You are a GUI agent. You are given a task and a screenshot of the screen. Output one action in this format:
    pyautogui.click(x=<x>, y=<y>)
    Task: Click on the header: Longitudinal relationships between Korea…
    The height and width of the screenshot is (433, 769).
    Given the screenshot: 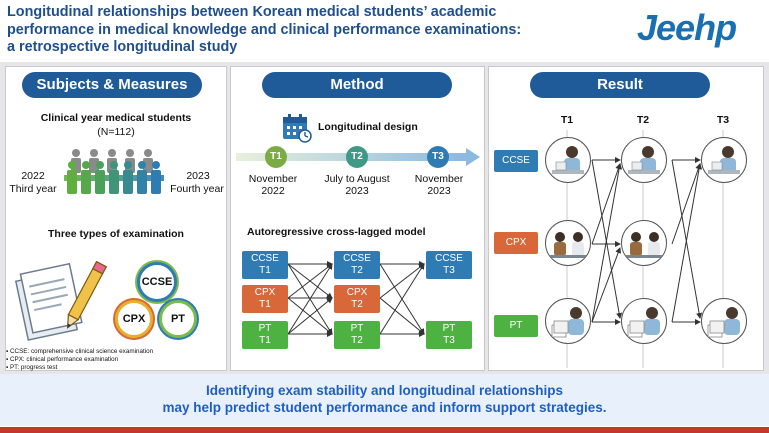 What is the action you would take?
    pyautogui.click(x=384, y=30)
    